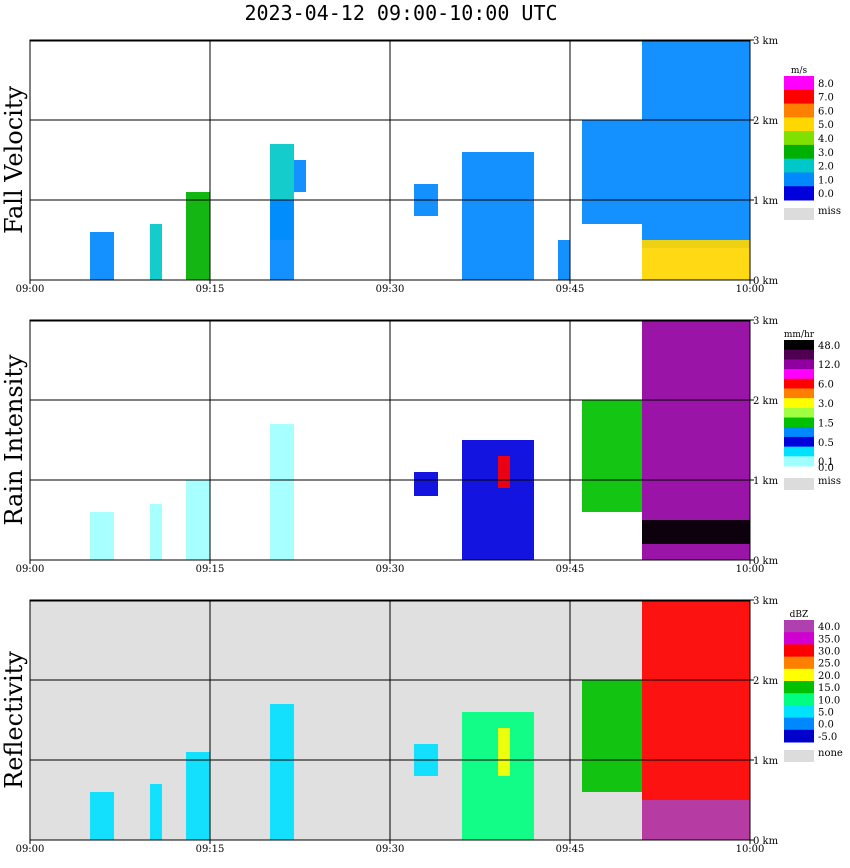 The height and width of the screenshot is (868, 850). What do you see at coordinates (14, 440) in the screenshot?
I see `panel-title: Rain Intensity` at bounding box center [14, 440].